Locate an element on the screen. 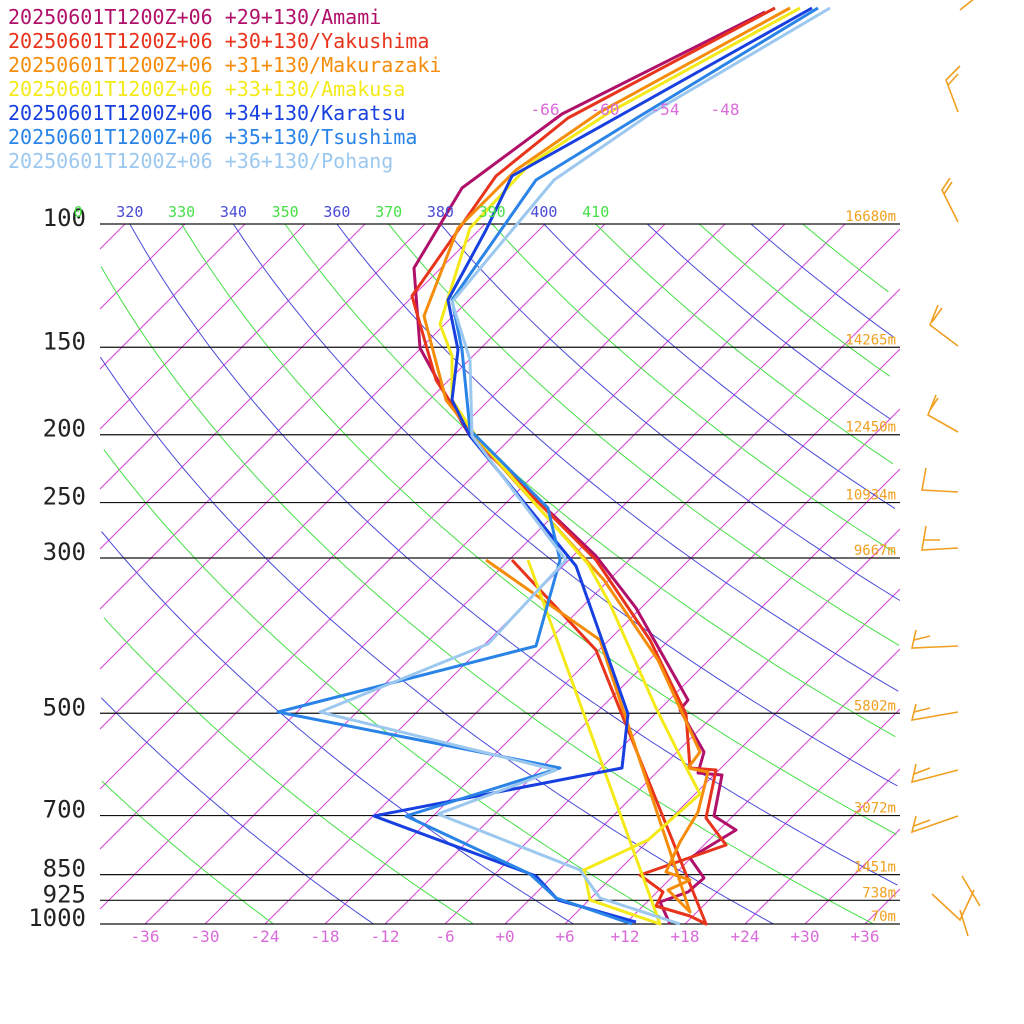  pressure-label: 700 is located at coordinates (64, 810).